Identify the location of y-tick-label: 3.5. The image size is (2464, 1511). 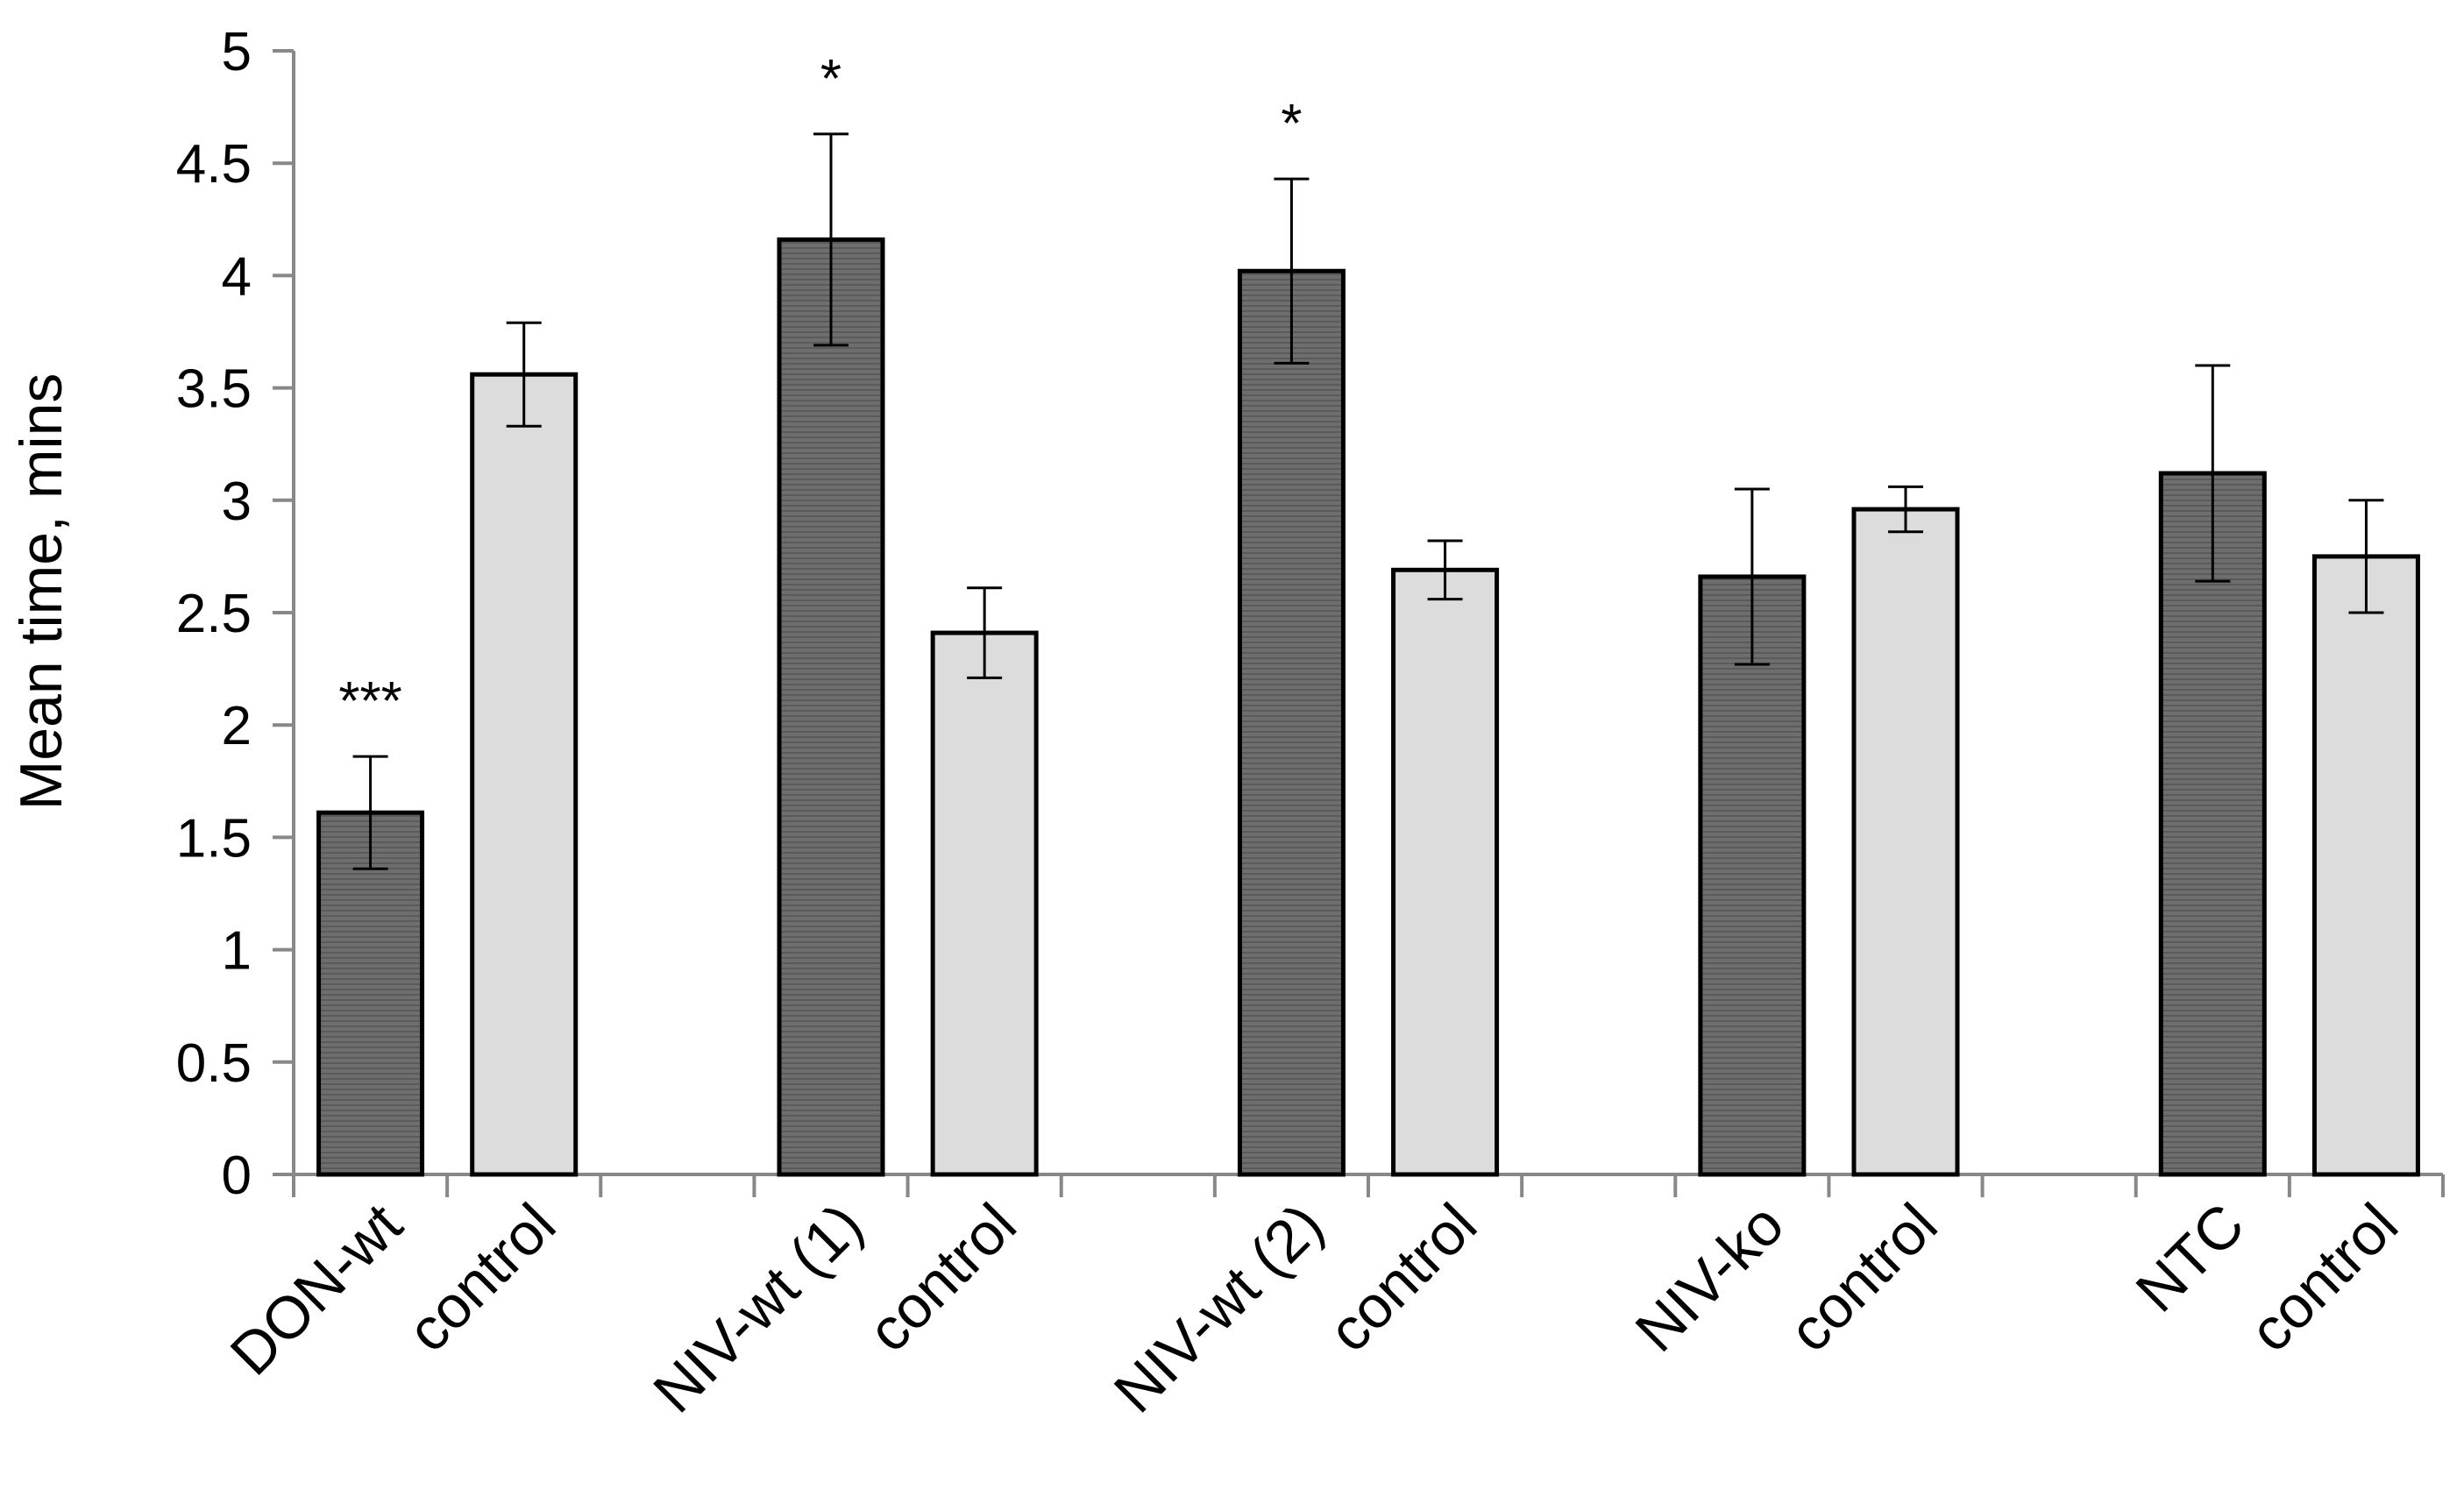
(214, 389).